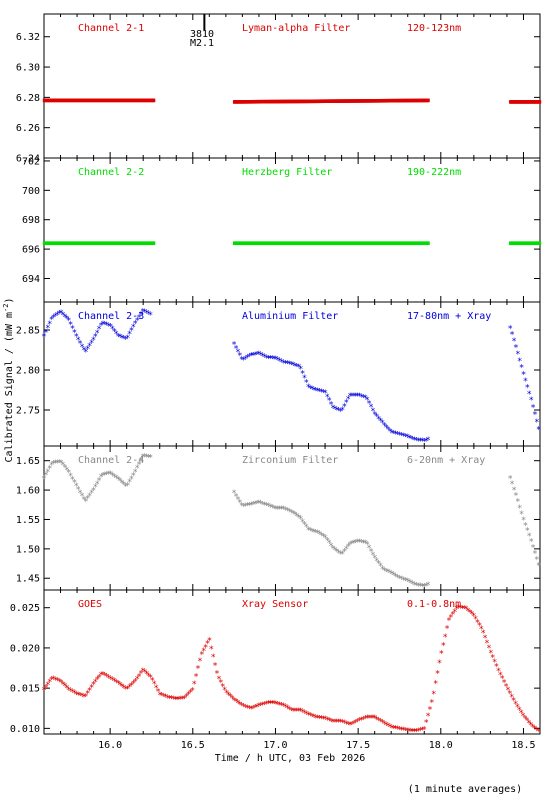 Image resolution: width=550 pixels, height=800 pixels. Describe the element at coordinates (434, 28) in the screenshot. I see `panel-label-3: 120-123nm` at that location.